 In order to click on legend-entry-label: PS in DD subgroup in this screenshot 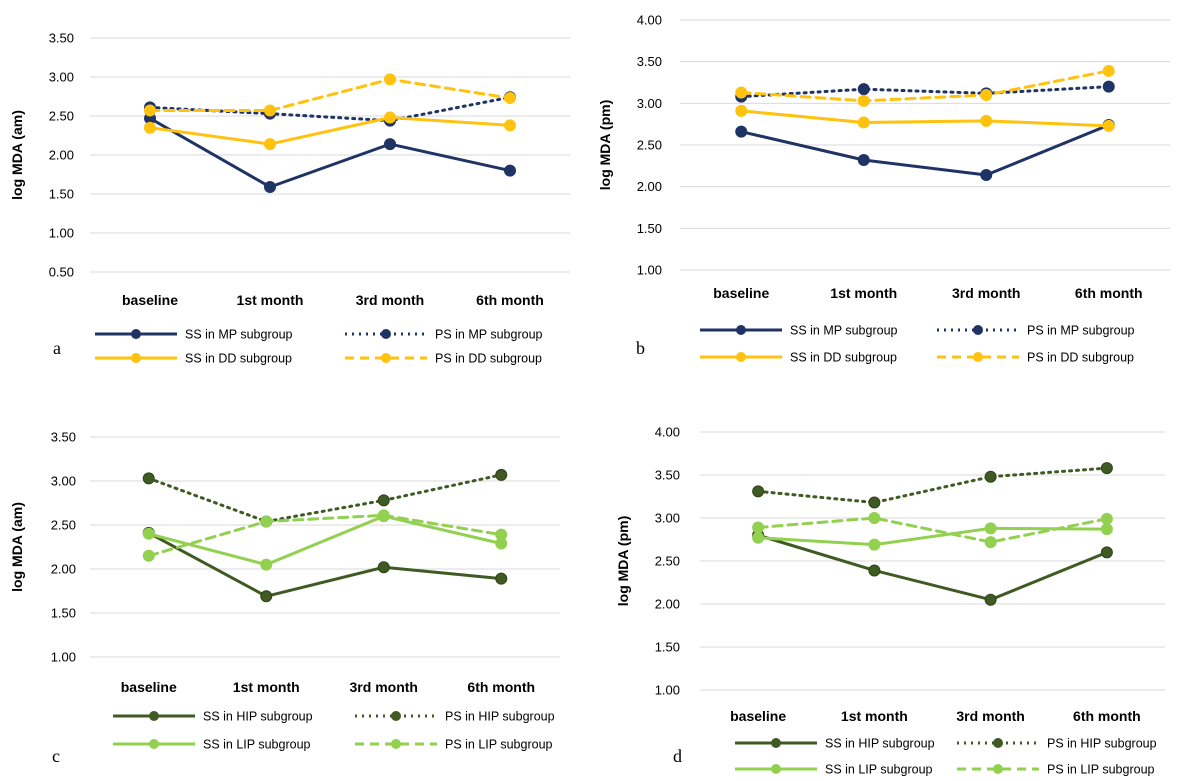, I will do `click(1080, 358)`.